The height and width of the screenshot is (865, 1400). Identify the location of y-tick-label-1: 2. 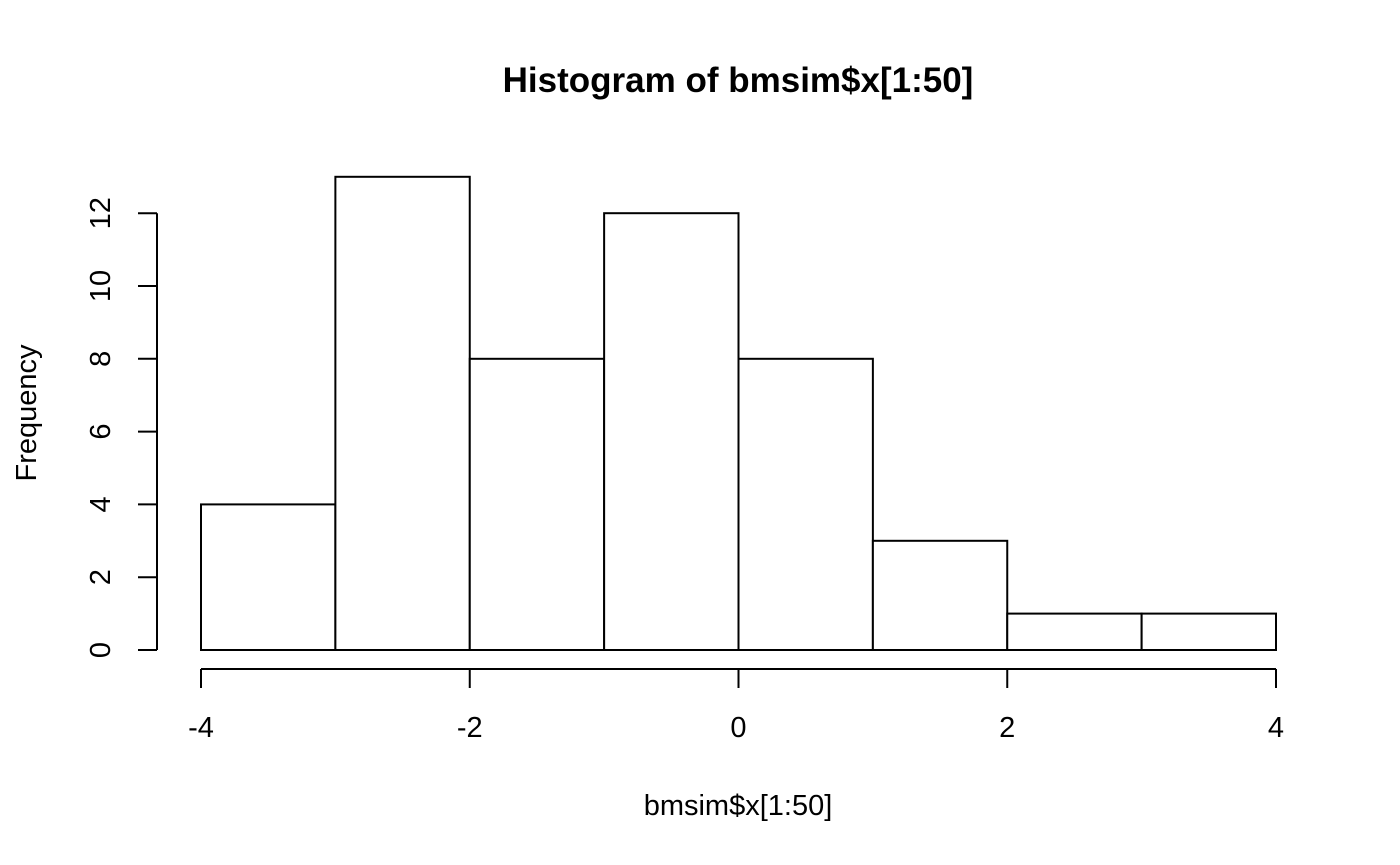
(101, 577).